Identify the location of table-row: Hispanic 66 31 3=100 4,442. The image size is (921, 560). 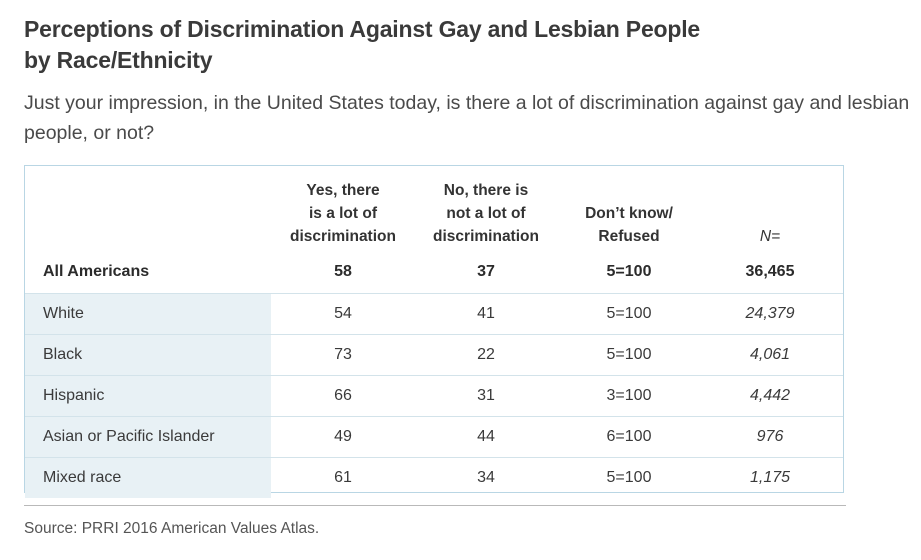
(434, 395).